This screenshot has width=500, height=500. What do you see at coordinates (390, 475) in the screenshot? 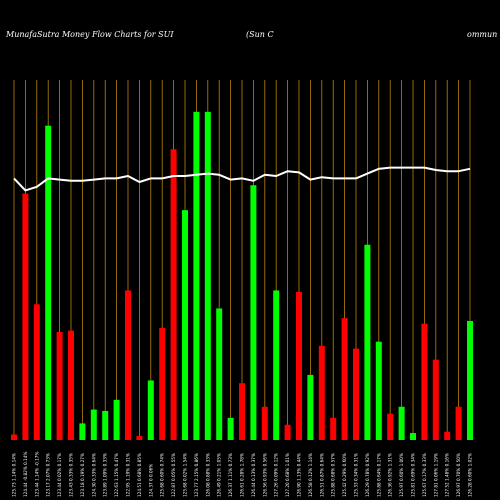
I see `x-tick-label: 126.36 0.92% 1.31%` at bounding box center [390, 475].